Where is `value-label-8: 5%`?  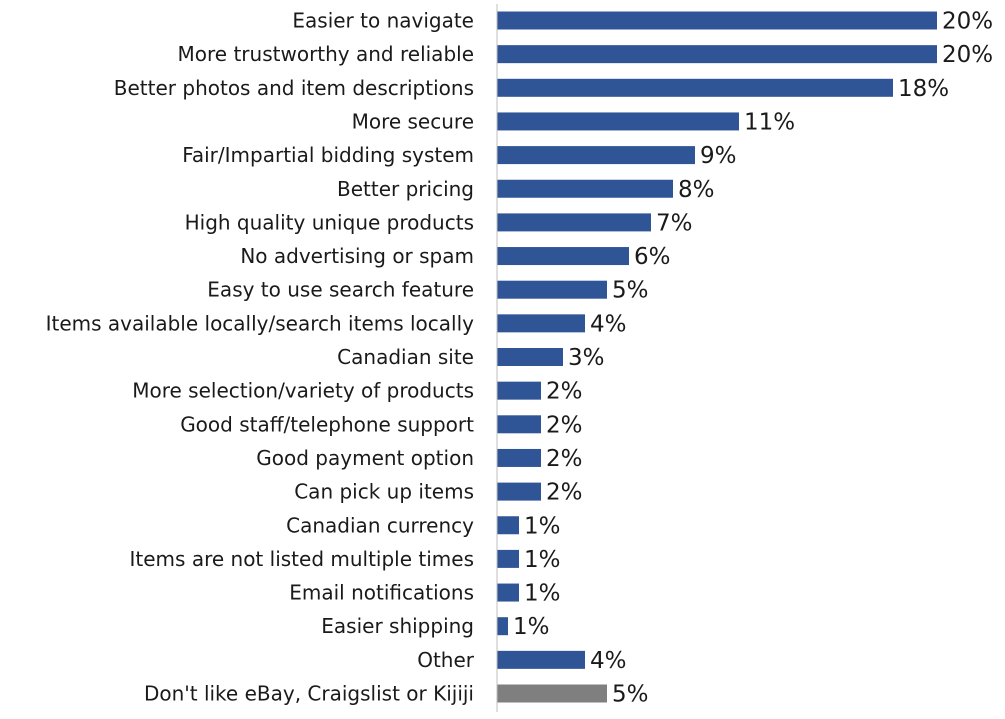 value-label-8: 5% is located at coordinates (630, 291).